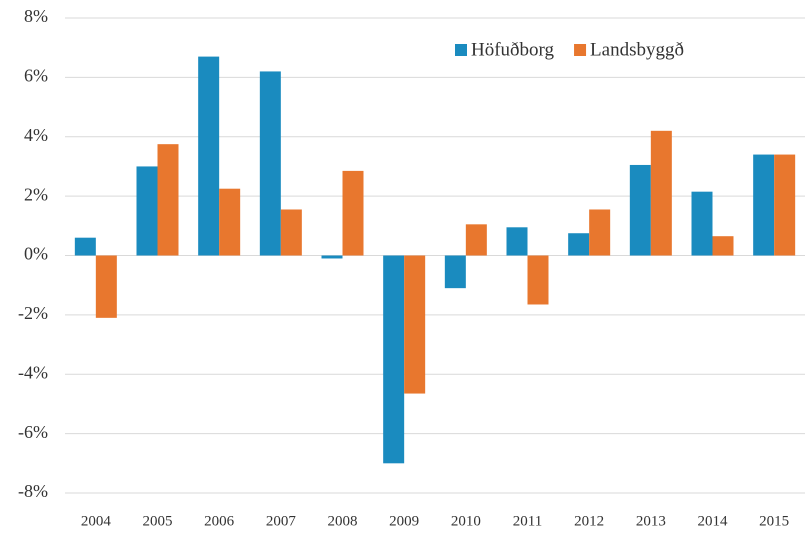 The height and width of the screenshot is (535, 805). Describe the element at coordinates (651, 521) in the screenshot. I see `x-tick-label: 2013` at that location.